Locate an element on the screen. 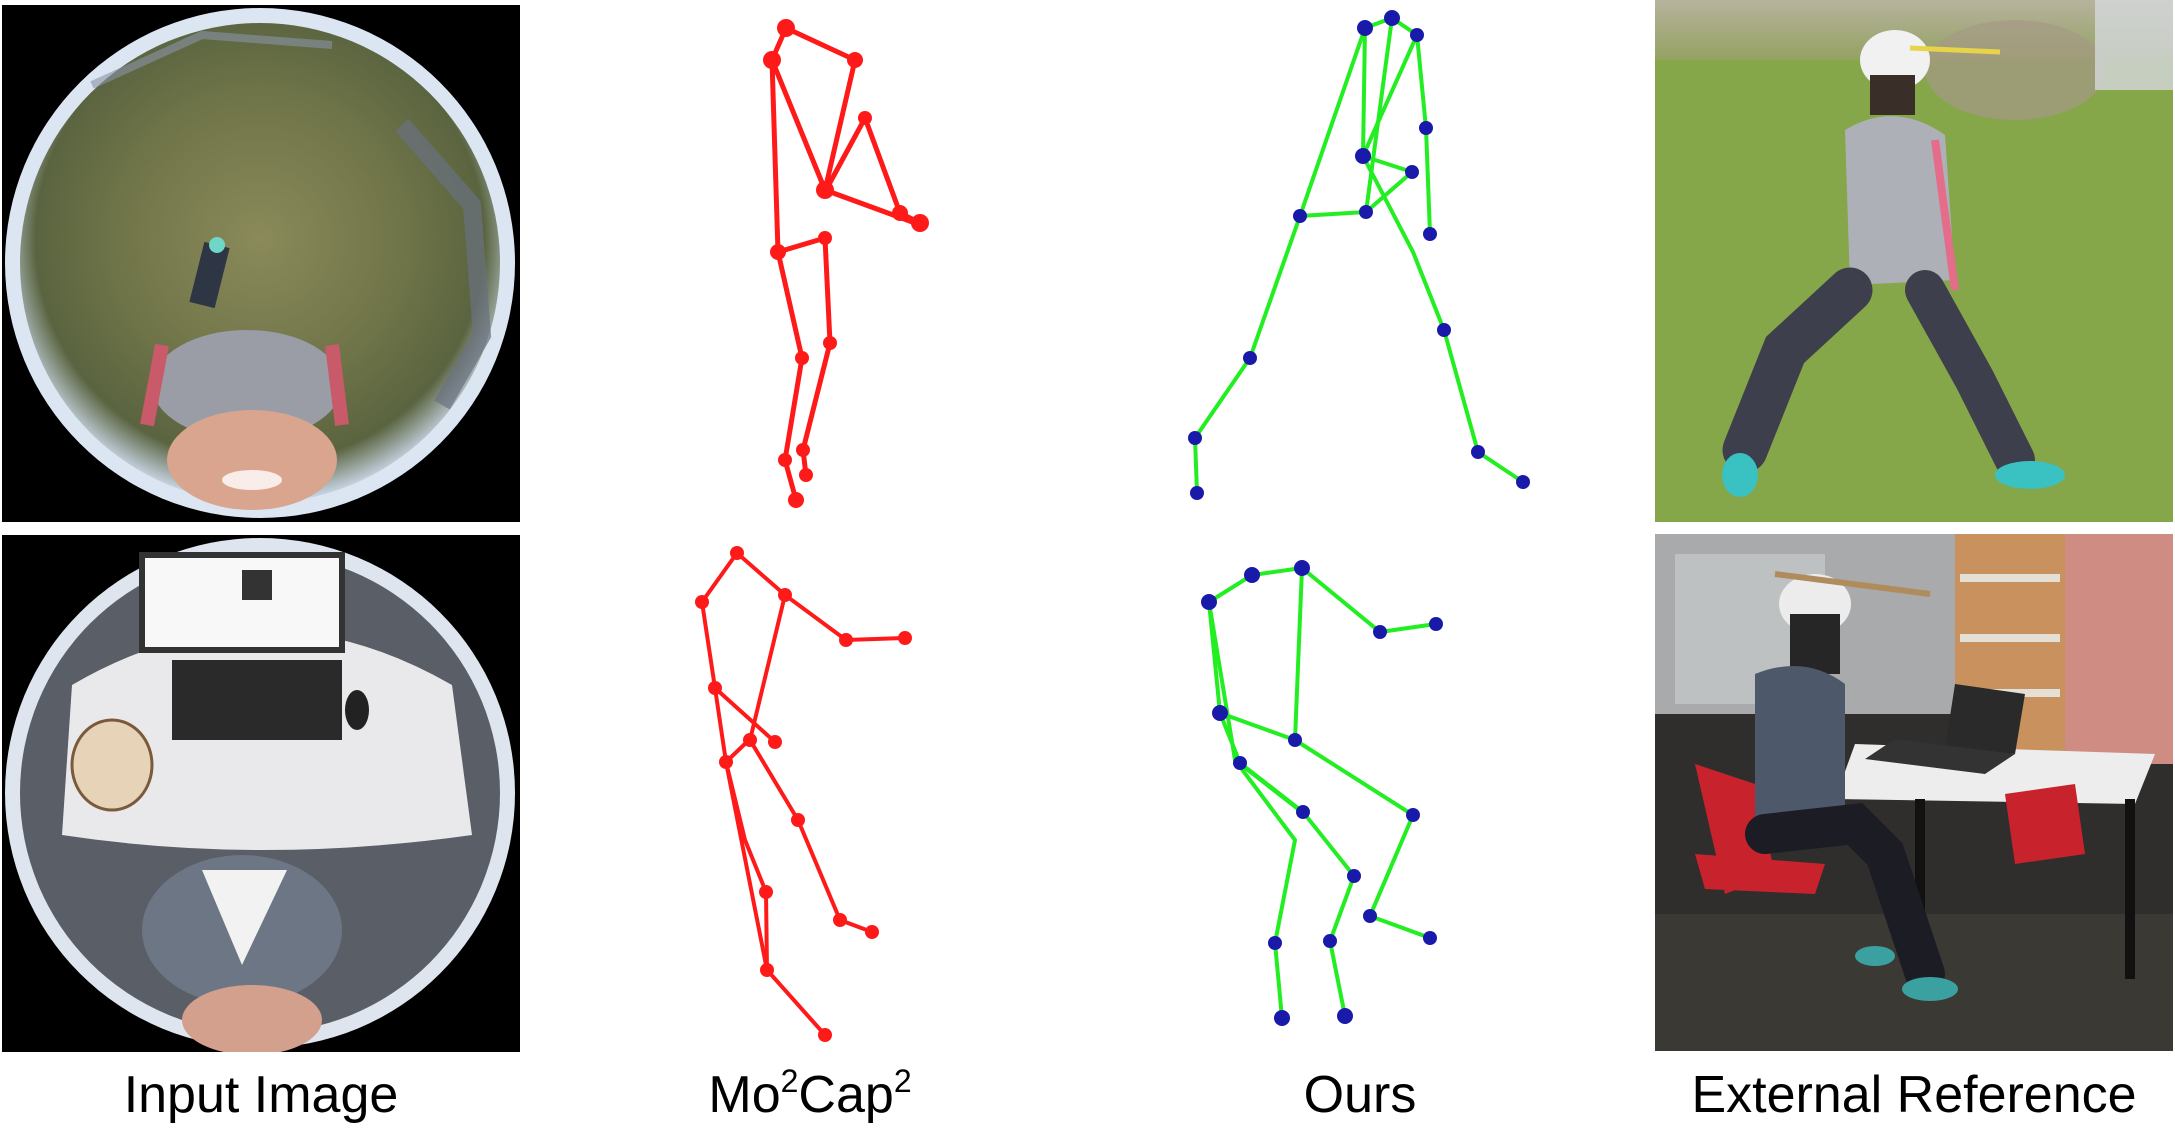 Image resolution: width=2175 pixels, height=1131 pixels. caption-baseline-sup-2: 2 is located at coordinates (902, 1081).